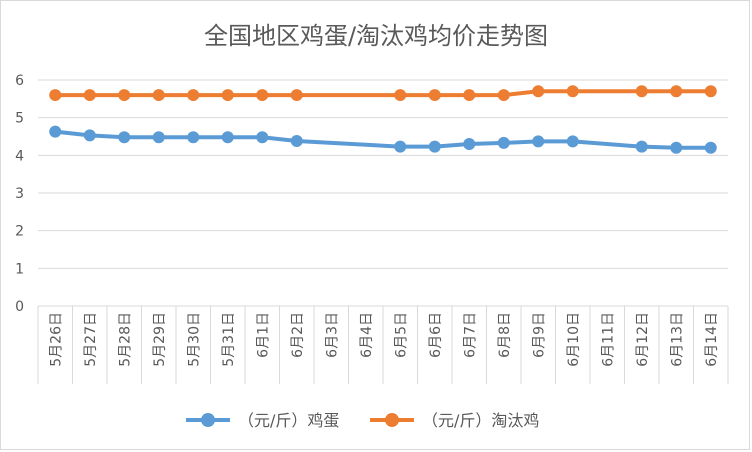  What do you see at coordinates (367, 335) in the screenshot?
I see `x-tick-label: 6月4日` at bounding box center [367, 335].